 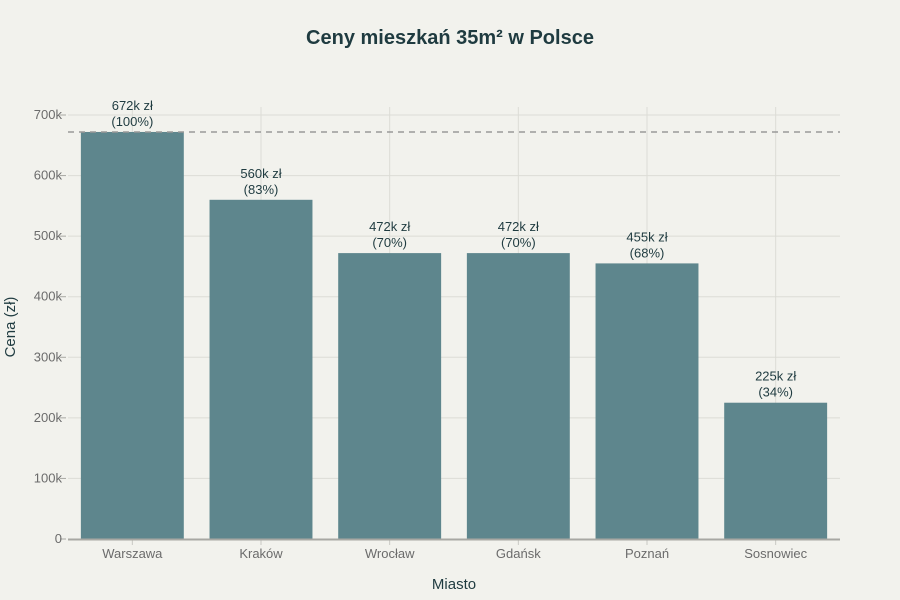 I want to click on x-tick-label: Wrocław, so click(x=390, y=553).